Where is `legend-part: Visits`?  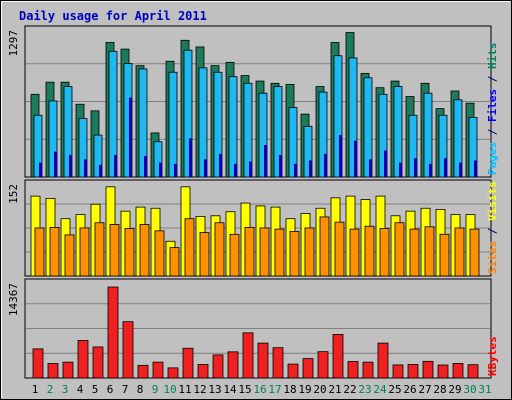
legend-part: Visits is located at coordinates (492, 201).